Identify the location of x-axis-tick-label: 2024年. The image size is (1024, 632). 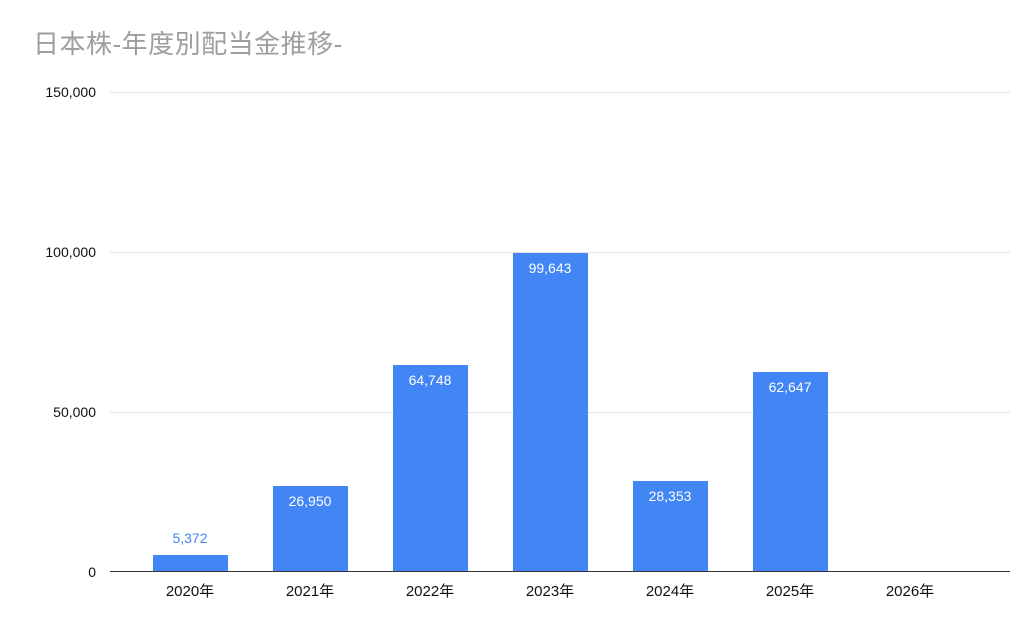
(670, 591).